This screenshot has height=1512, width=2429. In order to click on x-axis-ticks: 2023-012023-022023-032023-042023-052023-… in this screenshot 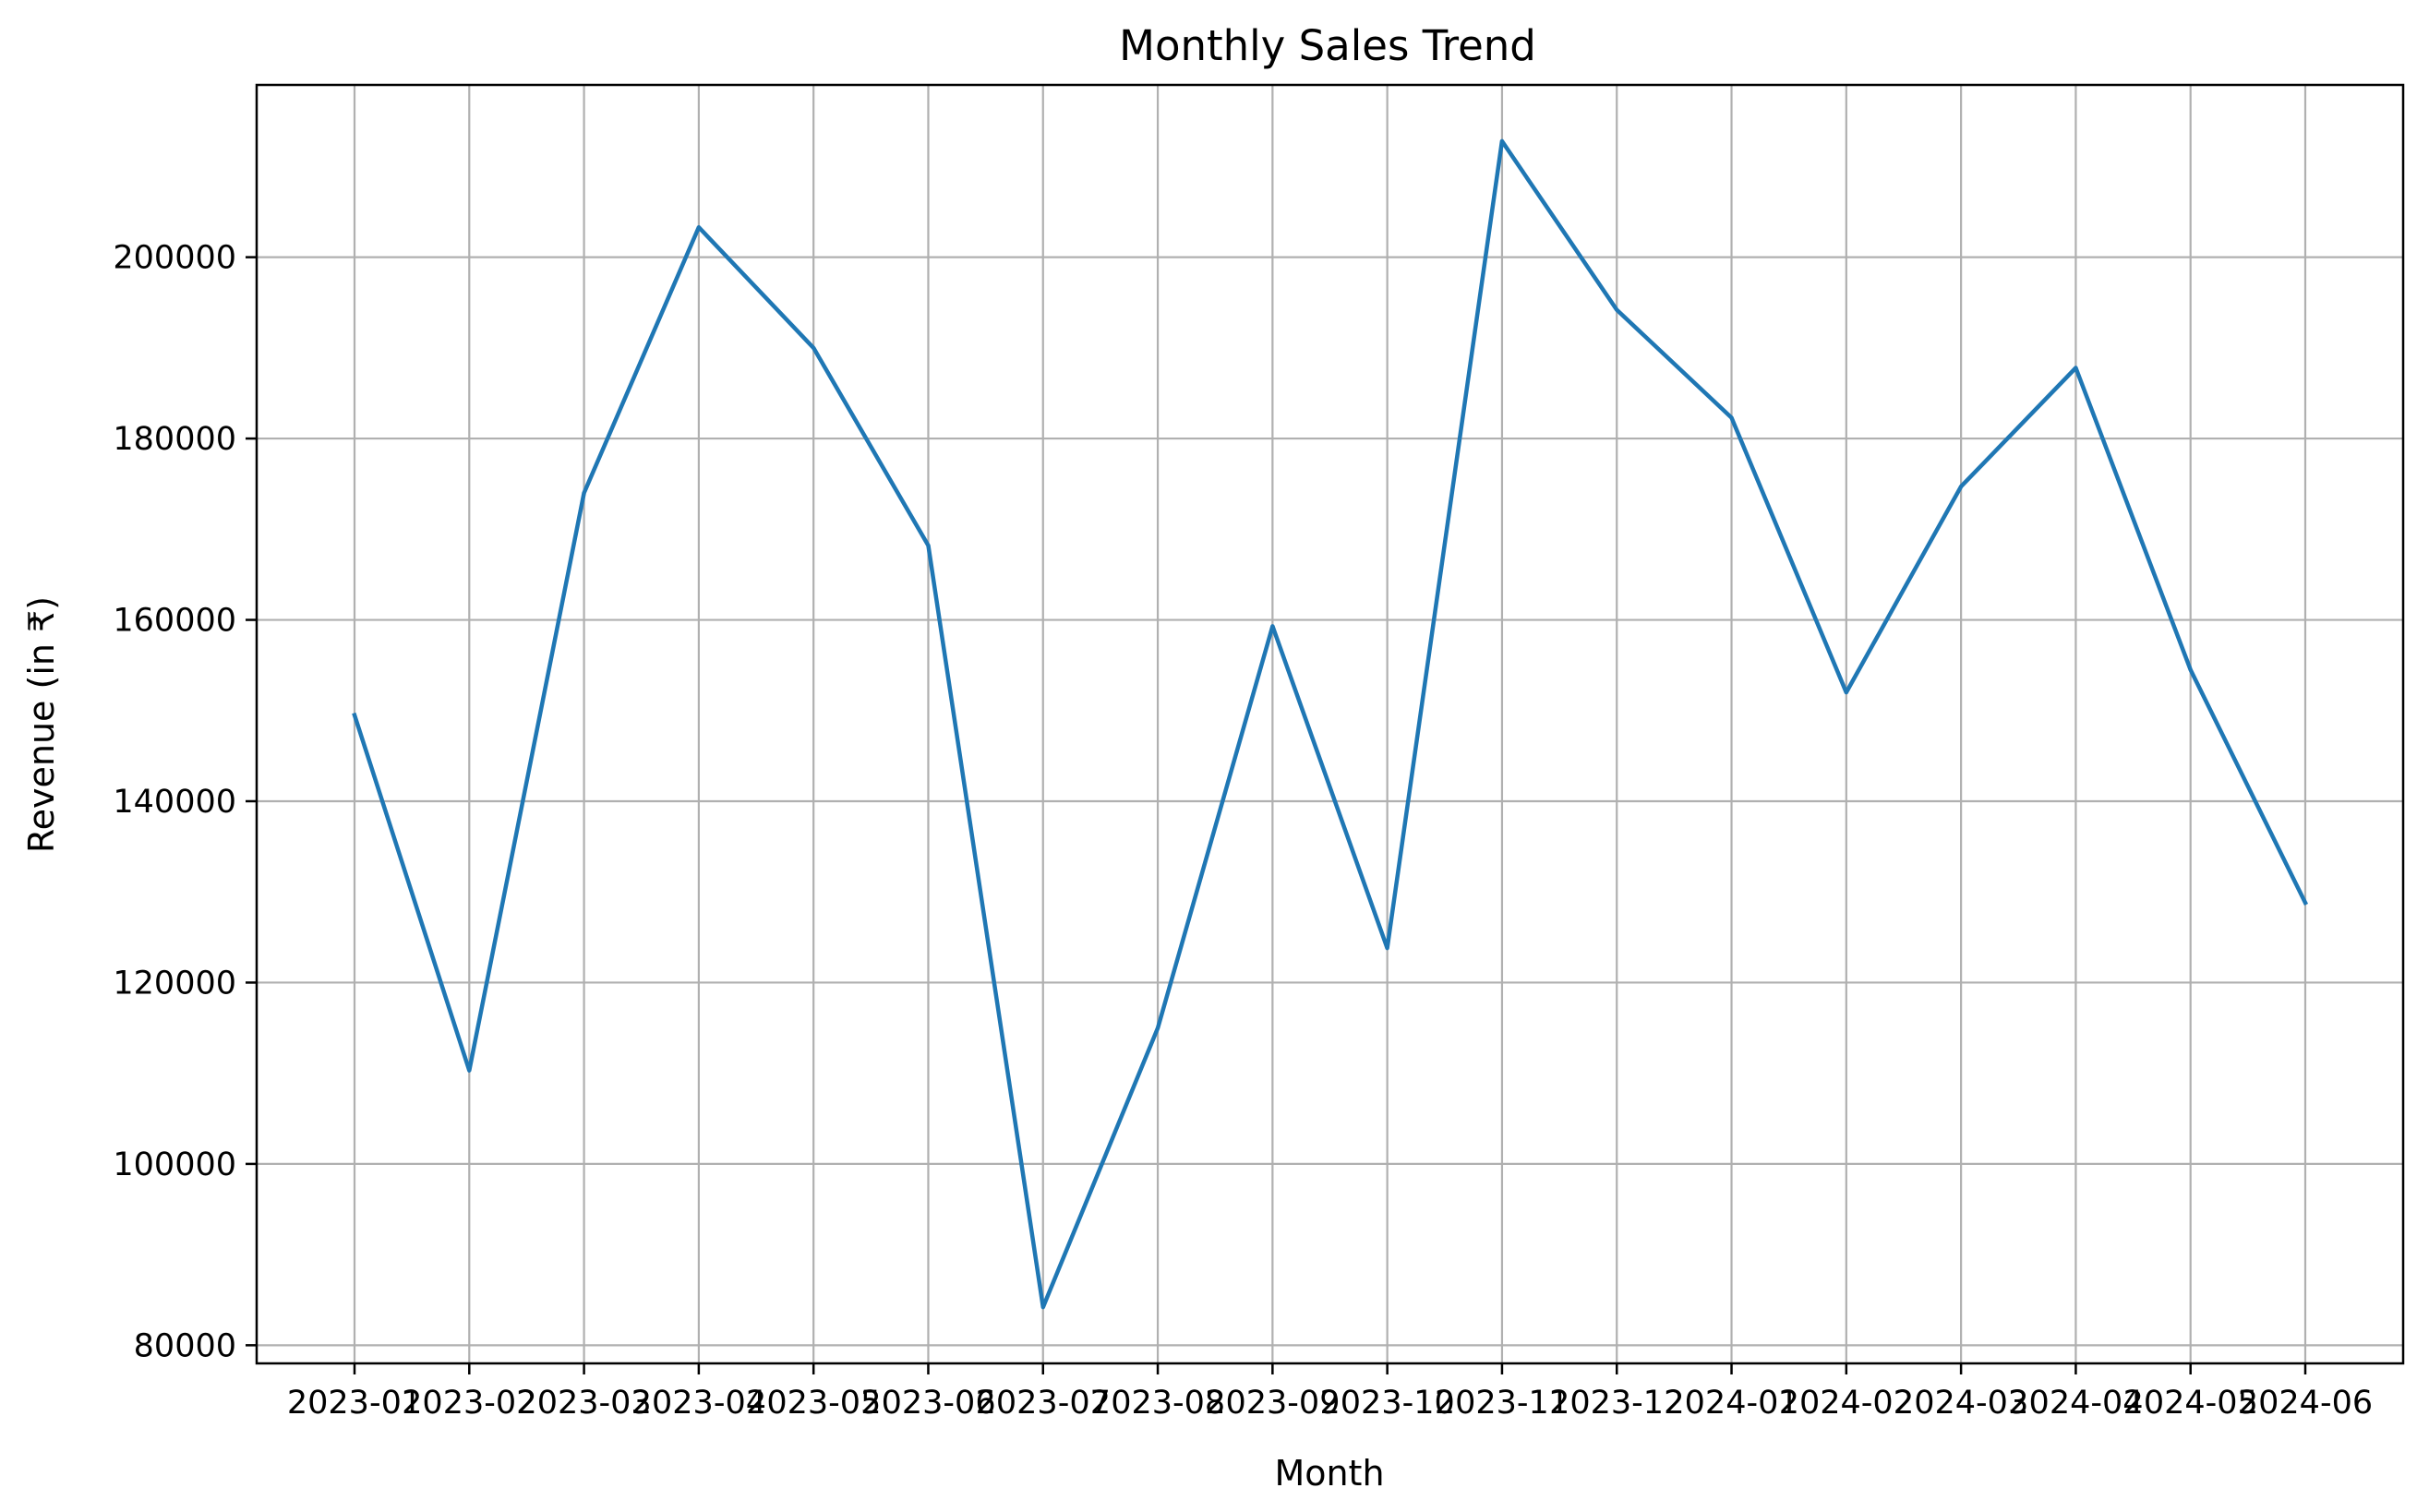, I will do `click(1330, 1392)`.